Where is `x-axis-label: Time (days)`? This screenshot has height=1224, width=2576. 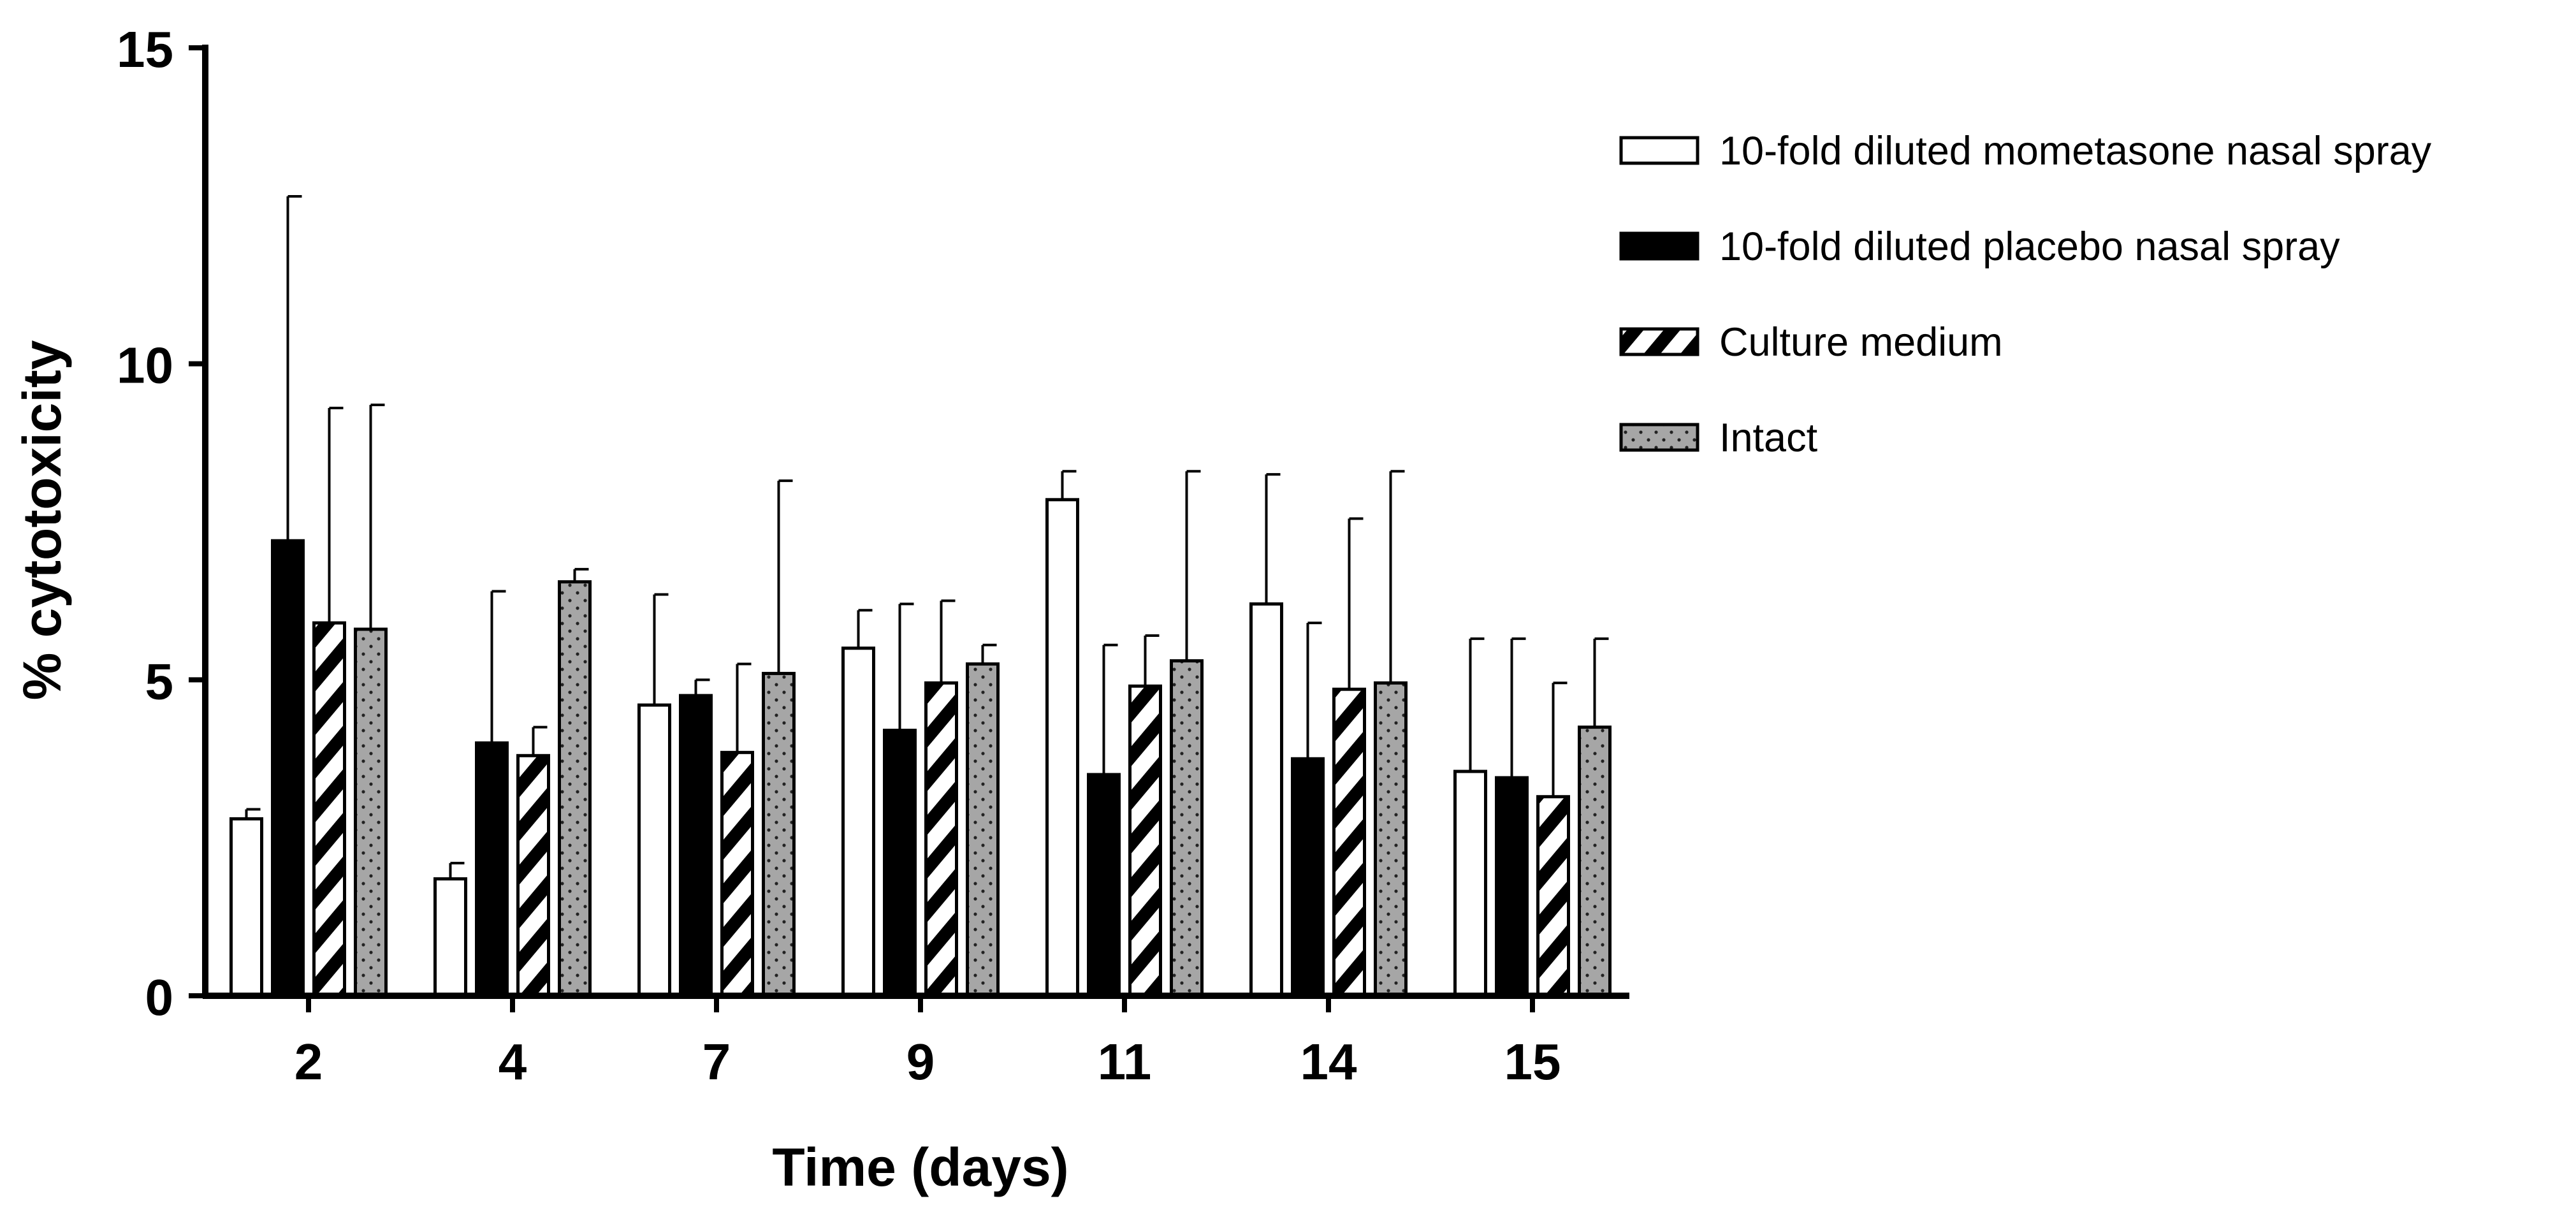 x-axis-label: Time (days) is located at coordinates (920, 1167).